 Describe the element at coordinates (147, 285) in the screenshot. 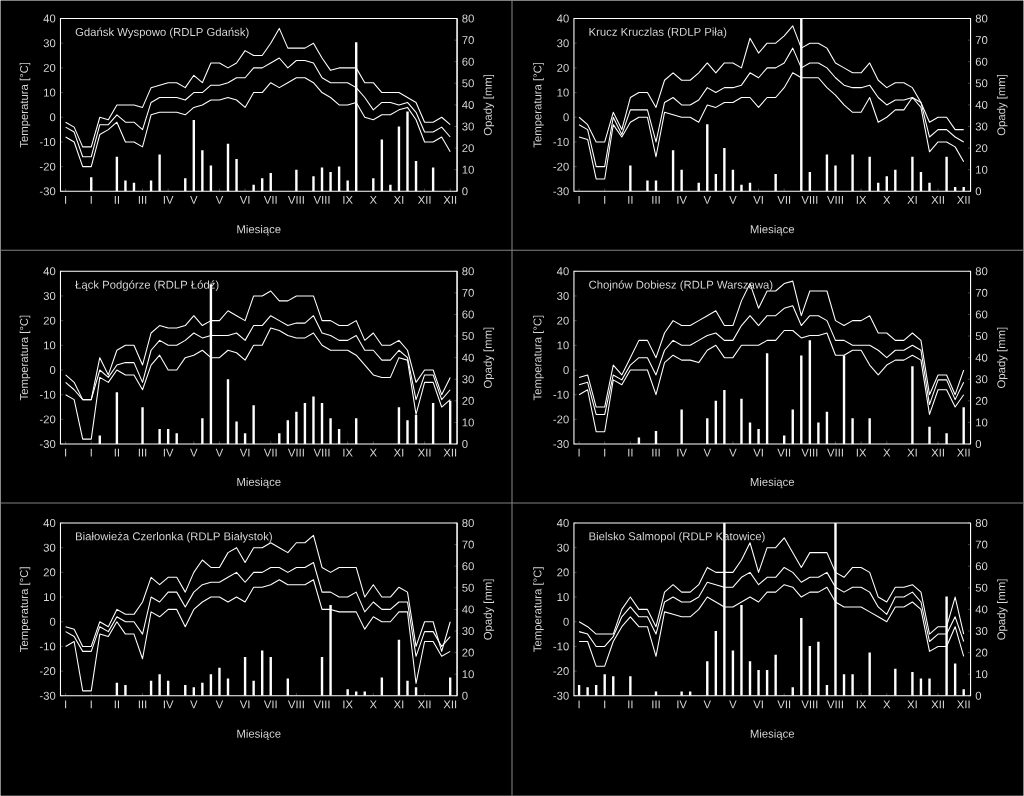

I see `text: Łąck Podgórze (RDLP Łódź)` at that location.